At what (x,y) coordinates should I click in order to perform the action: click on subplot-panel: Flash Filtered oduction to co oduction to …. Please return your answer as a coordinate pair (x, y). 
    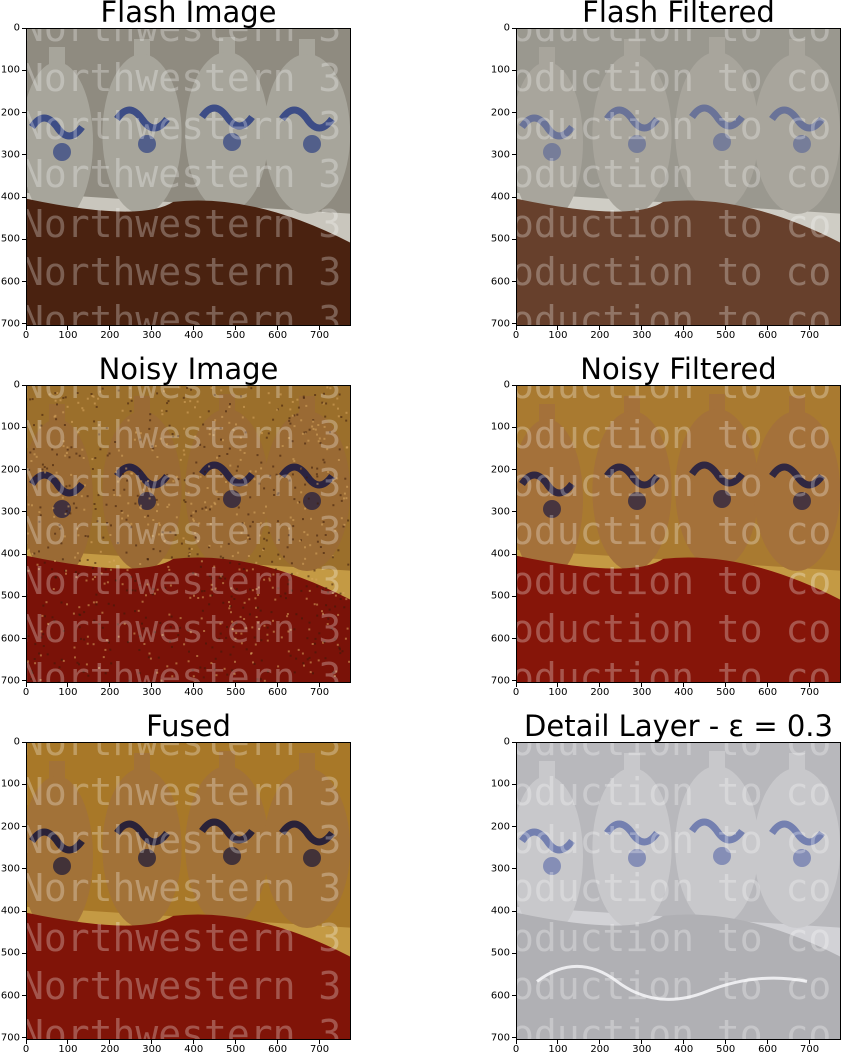
    Looking at the image, I should click on (665, 172).